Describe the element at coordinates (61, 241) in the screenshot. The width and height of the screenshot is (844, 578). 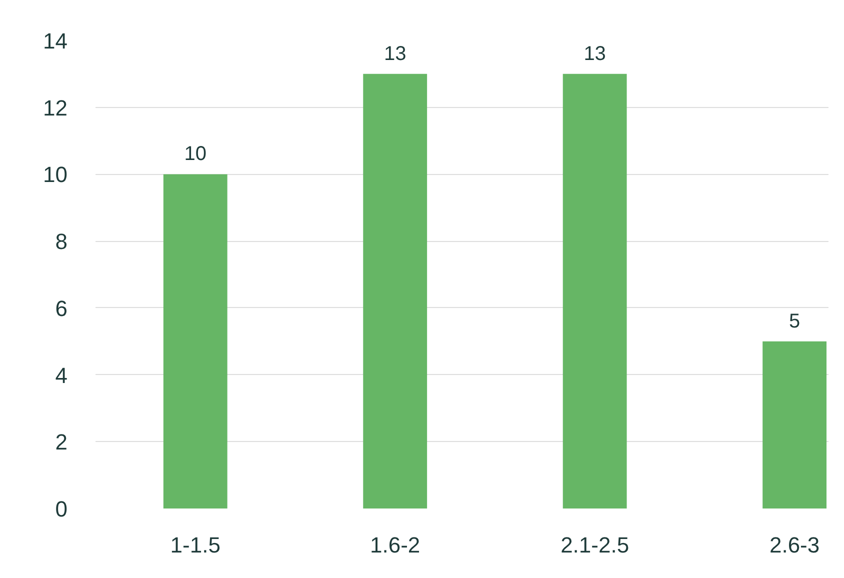
I see `y-tick-label: 8` at that location.